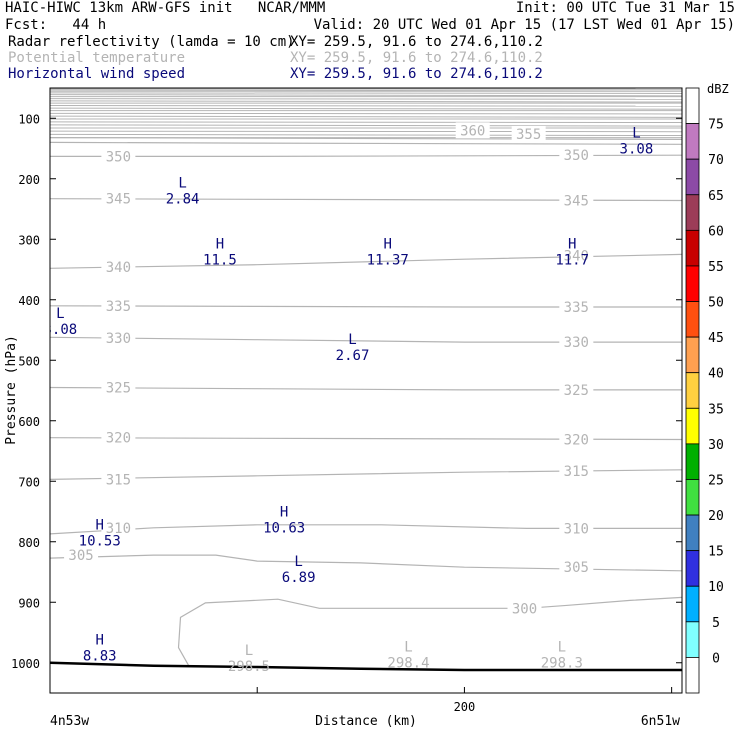  Describe the element at coordinates (716, 160) in the screenshot. I see `colorbar-level-label: 70` at that location.